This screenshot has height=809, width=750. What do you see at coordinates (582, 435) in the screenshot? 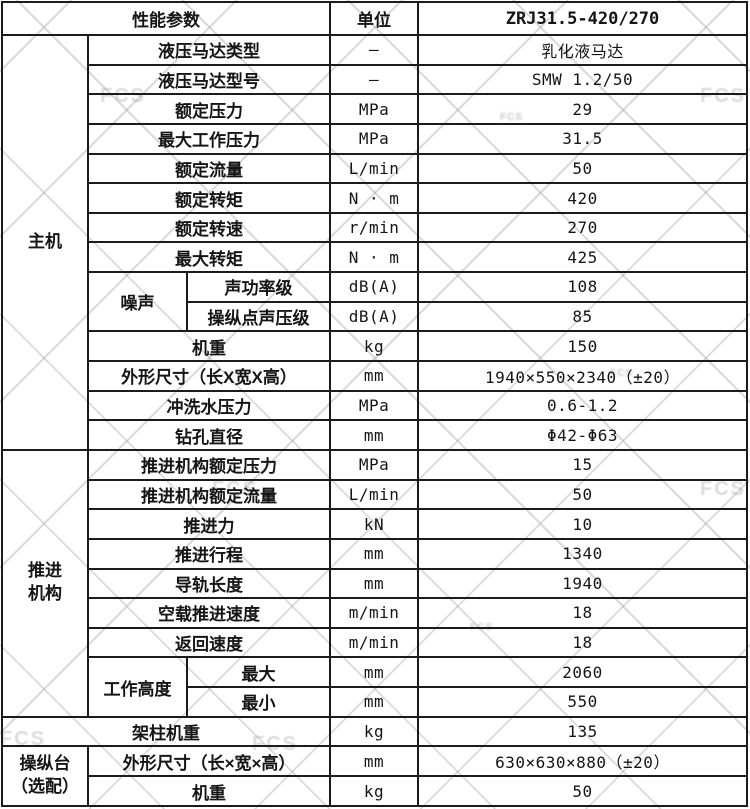
I see `value-cell: Φ42-Φ63` at bounding box center [582, 435].